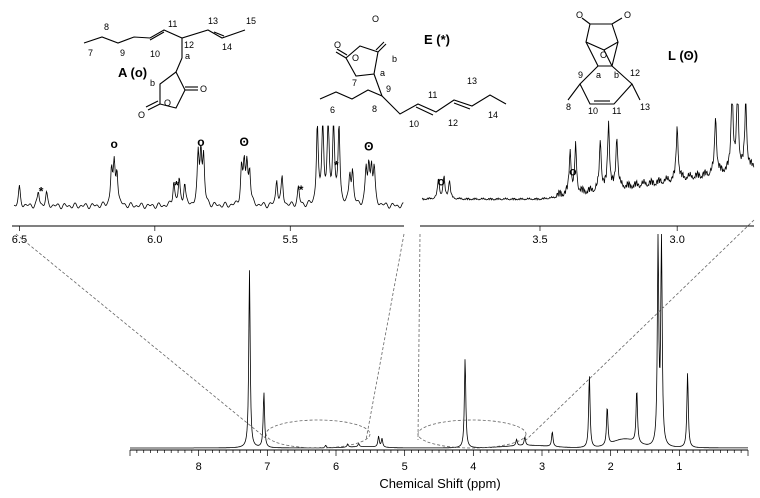  Describe the element at coordinates (604, 61) in the screenshot. I see `structure-L` at that location.